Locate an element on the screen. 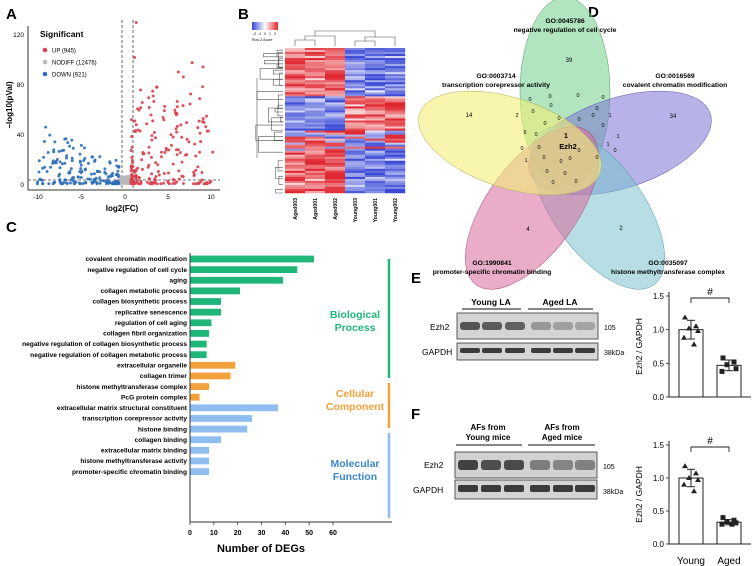 This screenshot has height=566, width=752. venn-overlap-count: 1 is located at coordinates (609, 116).